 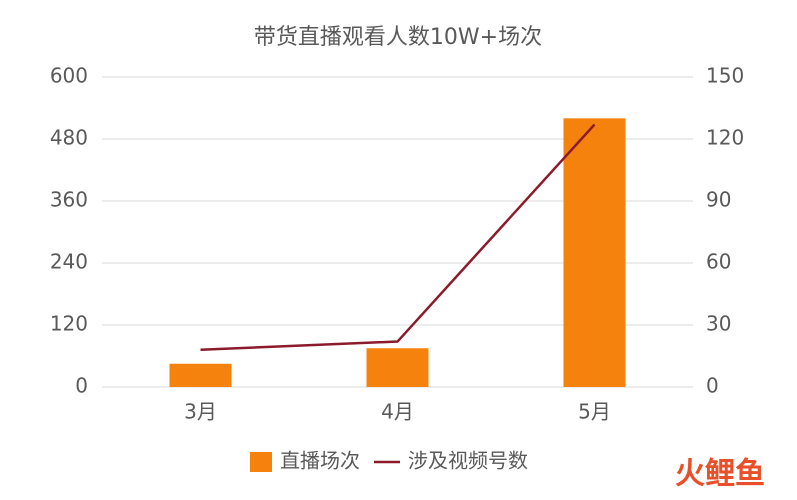 What do you see at coordinates (320, 461) in the screenshot?
I see `legend-label: 直播场次` at bounding box center [320, 461].